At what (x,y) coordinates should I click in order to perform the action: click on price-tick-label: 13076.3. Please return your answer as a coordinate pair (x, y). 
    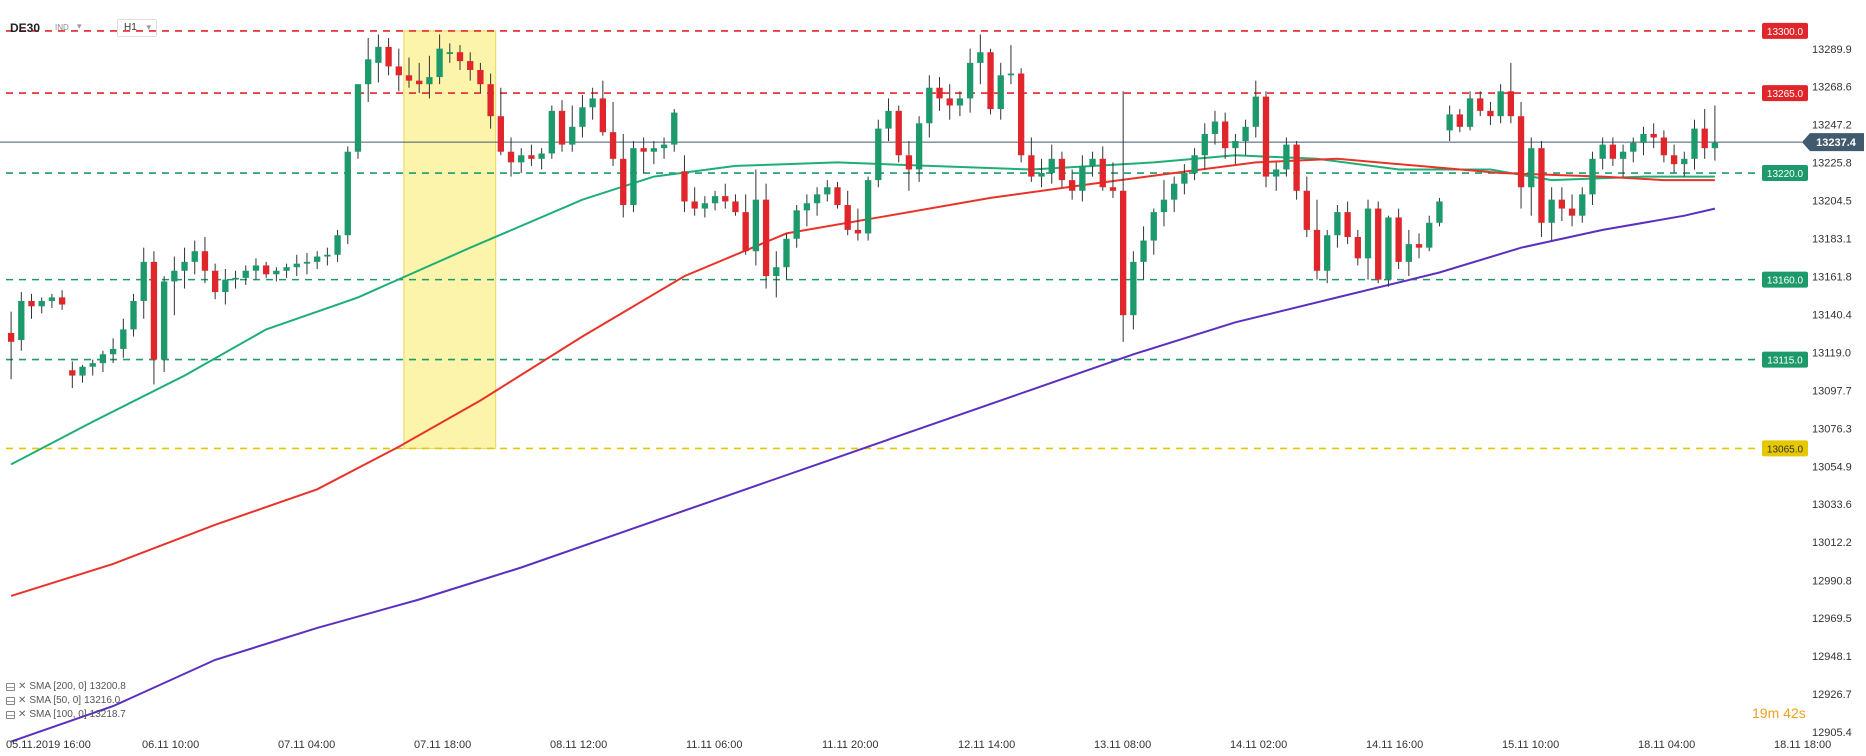
    Looking at the image, I should click on (1832, 429).